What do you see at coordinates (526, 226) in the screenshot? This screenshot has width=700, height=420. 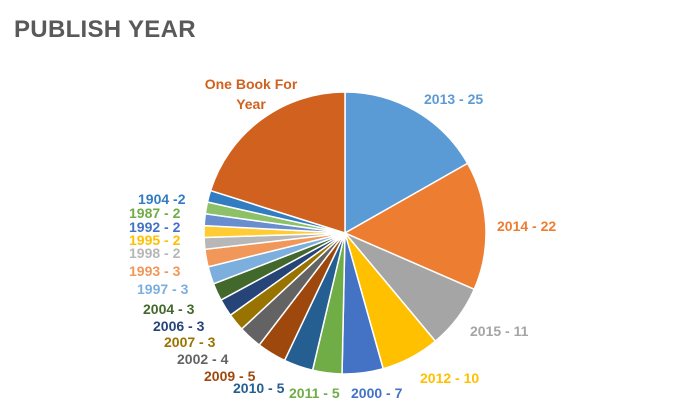 I see `slice-label: 2014 - 22` at bounding box center [526, 226].